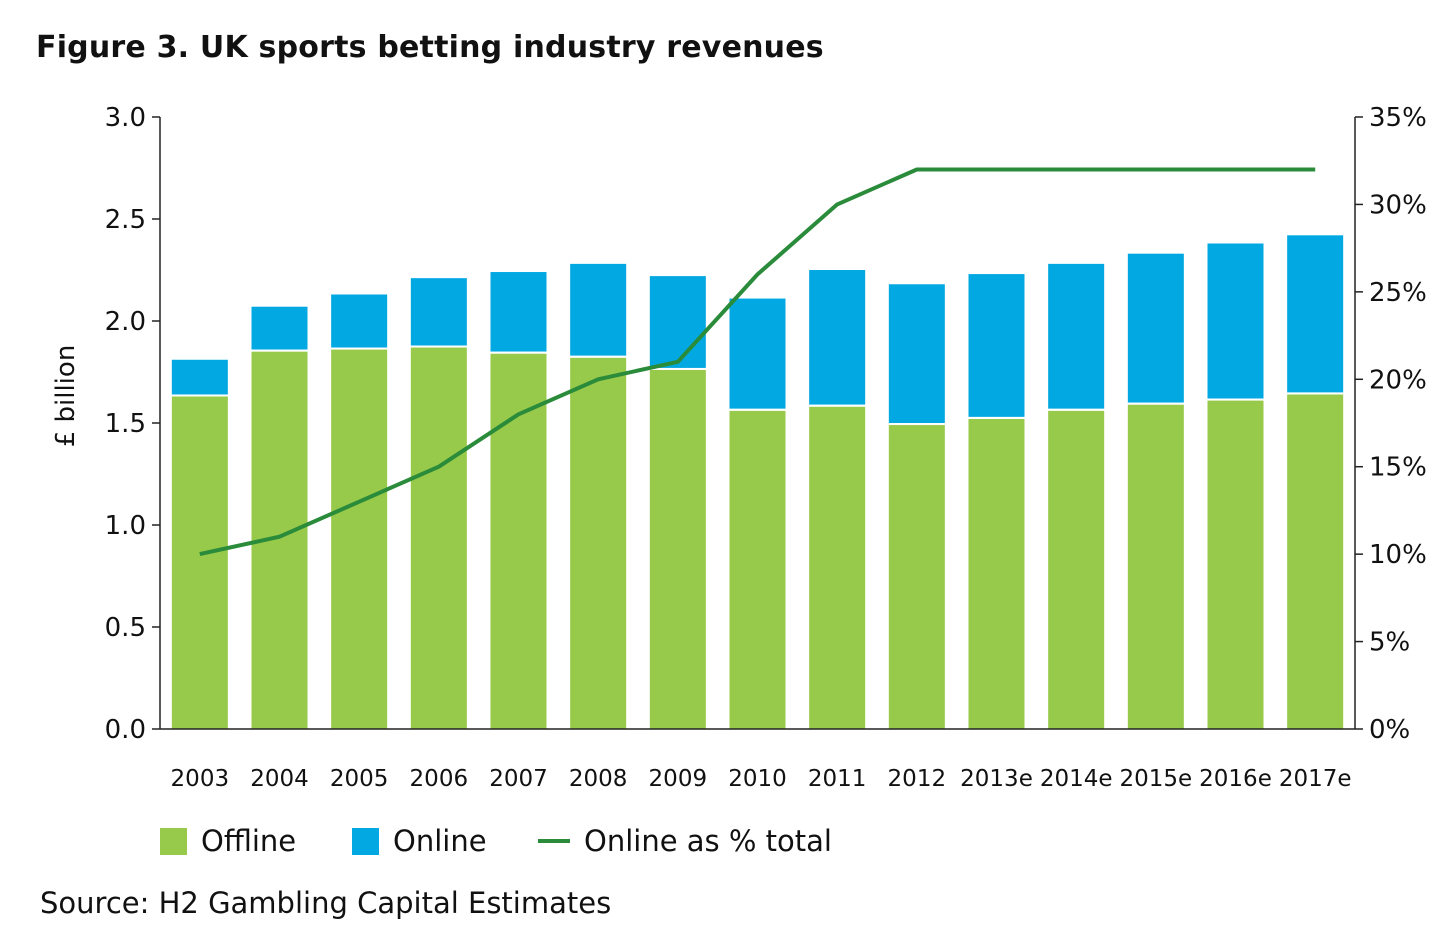  What do you see at coordinates (125, 322) in the screenshot?
I see `y-tick-label: 2.0` at bounding box center [125, 322].